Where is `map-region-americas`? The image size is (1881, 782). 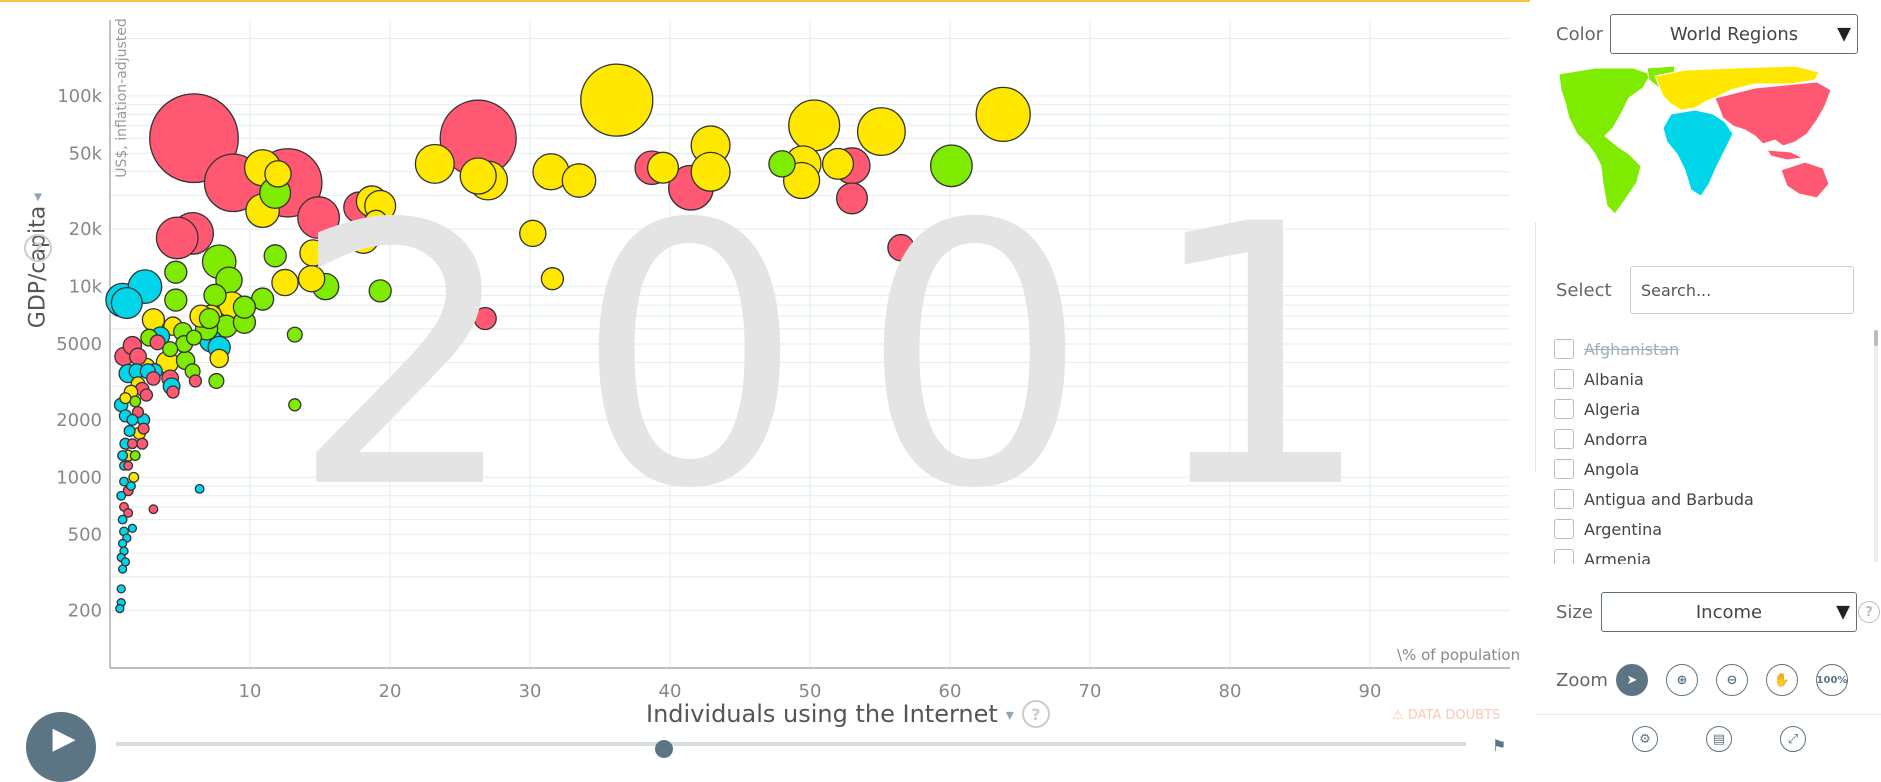
map-region-americas is located at coordinates (1605, 141).